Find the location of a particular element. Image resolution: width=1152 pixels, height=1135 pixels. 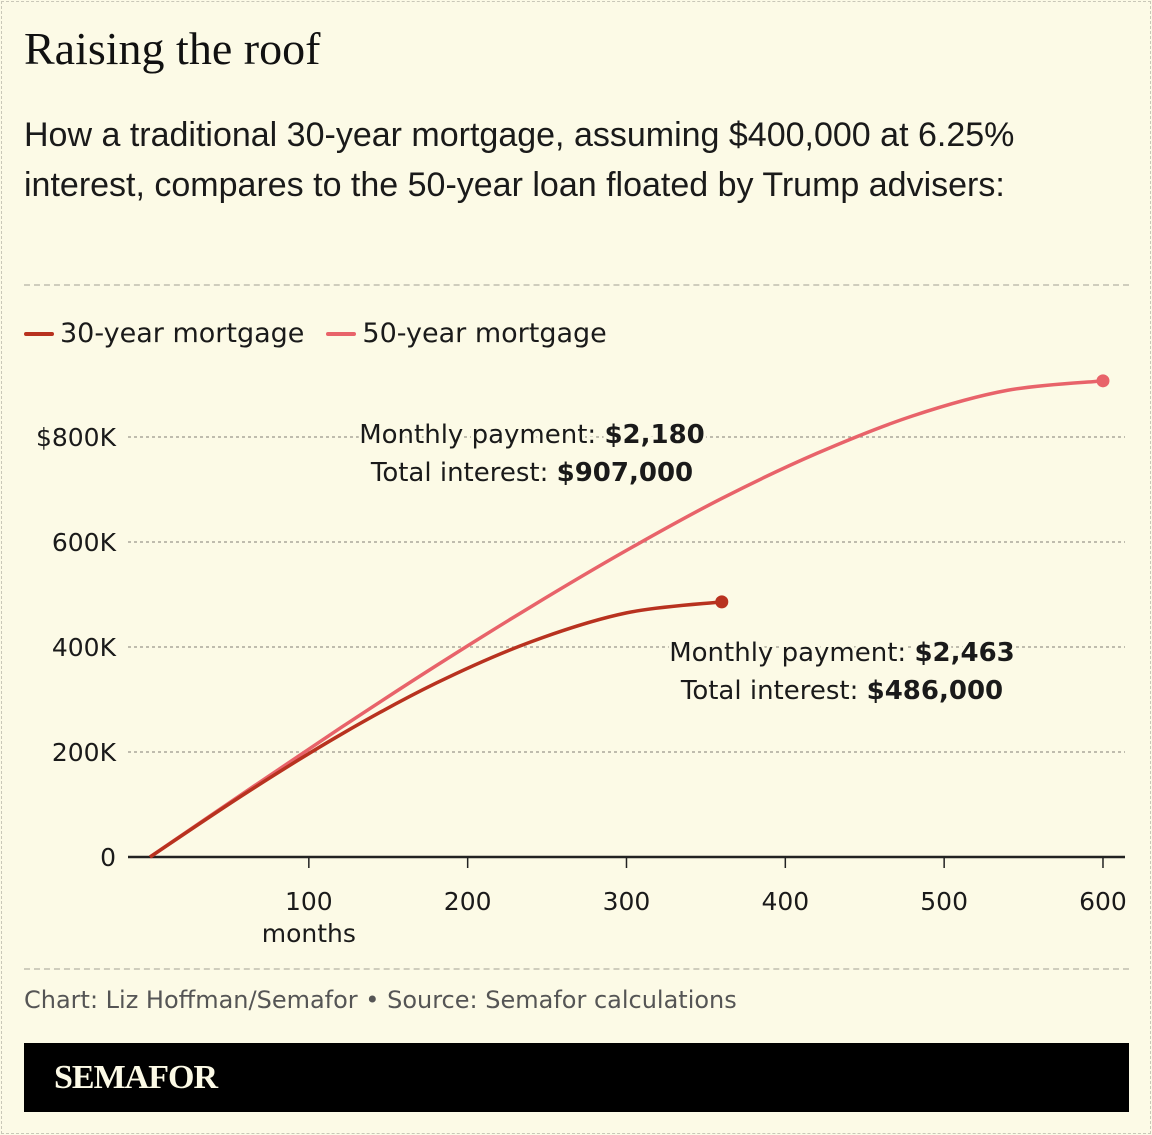

annotation-line: Total interest: $907,000 is located at coordinates (531, 473).